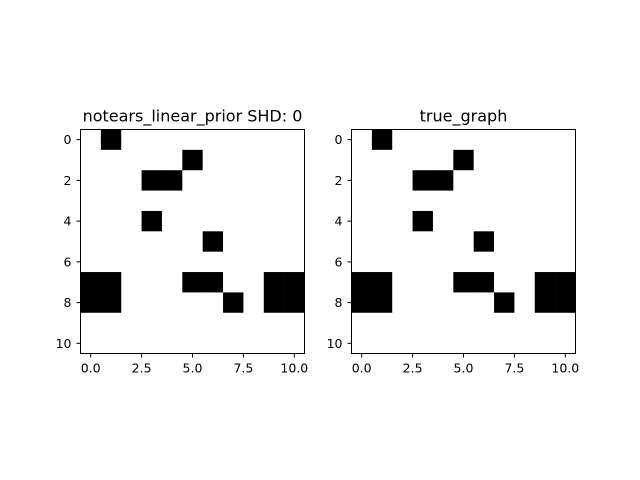  What do you see at coordinates (64, 343) in the screenshot?
I see `y-tick-label: 10` at bounding box center [64, 343].